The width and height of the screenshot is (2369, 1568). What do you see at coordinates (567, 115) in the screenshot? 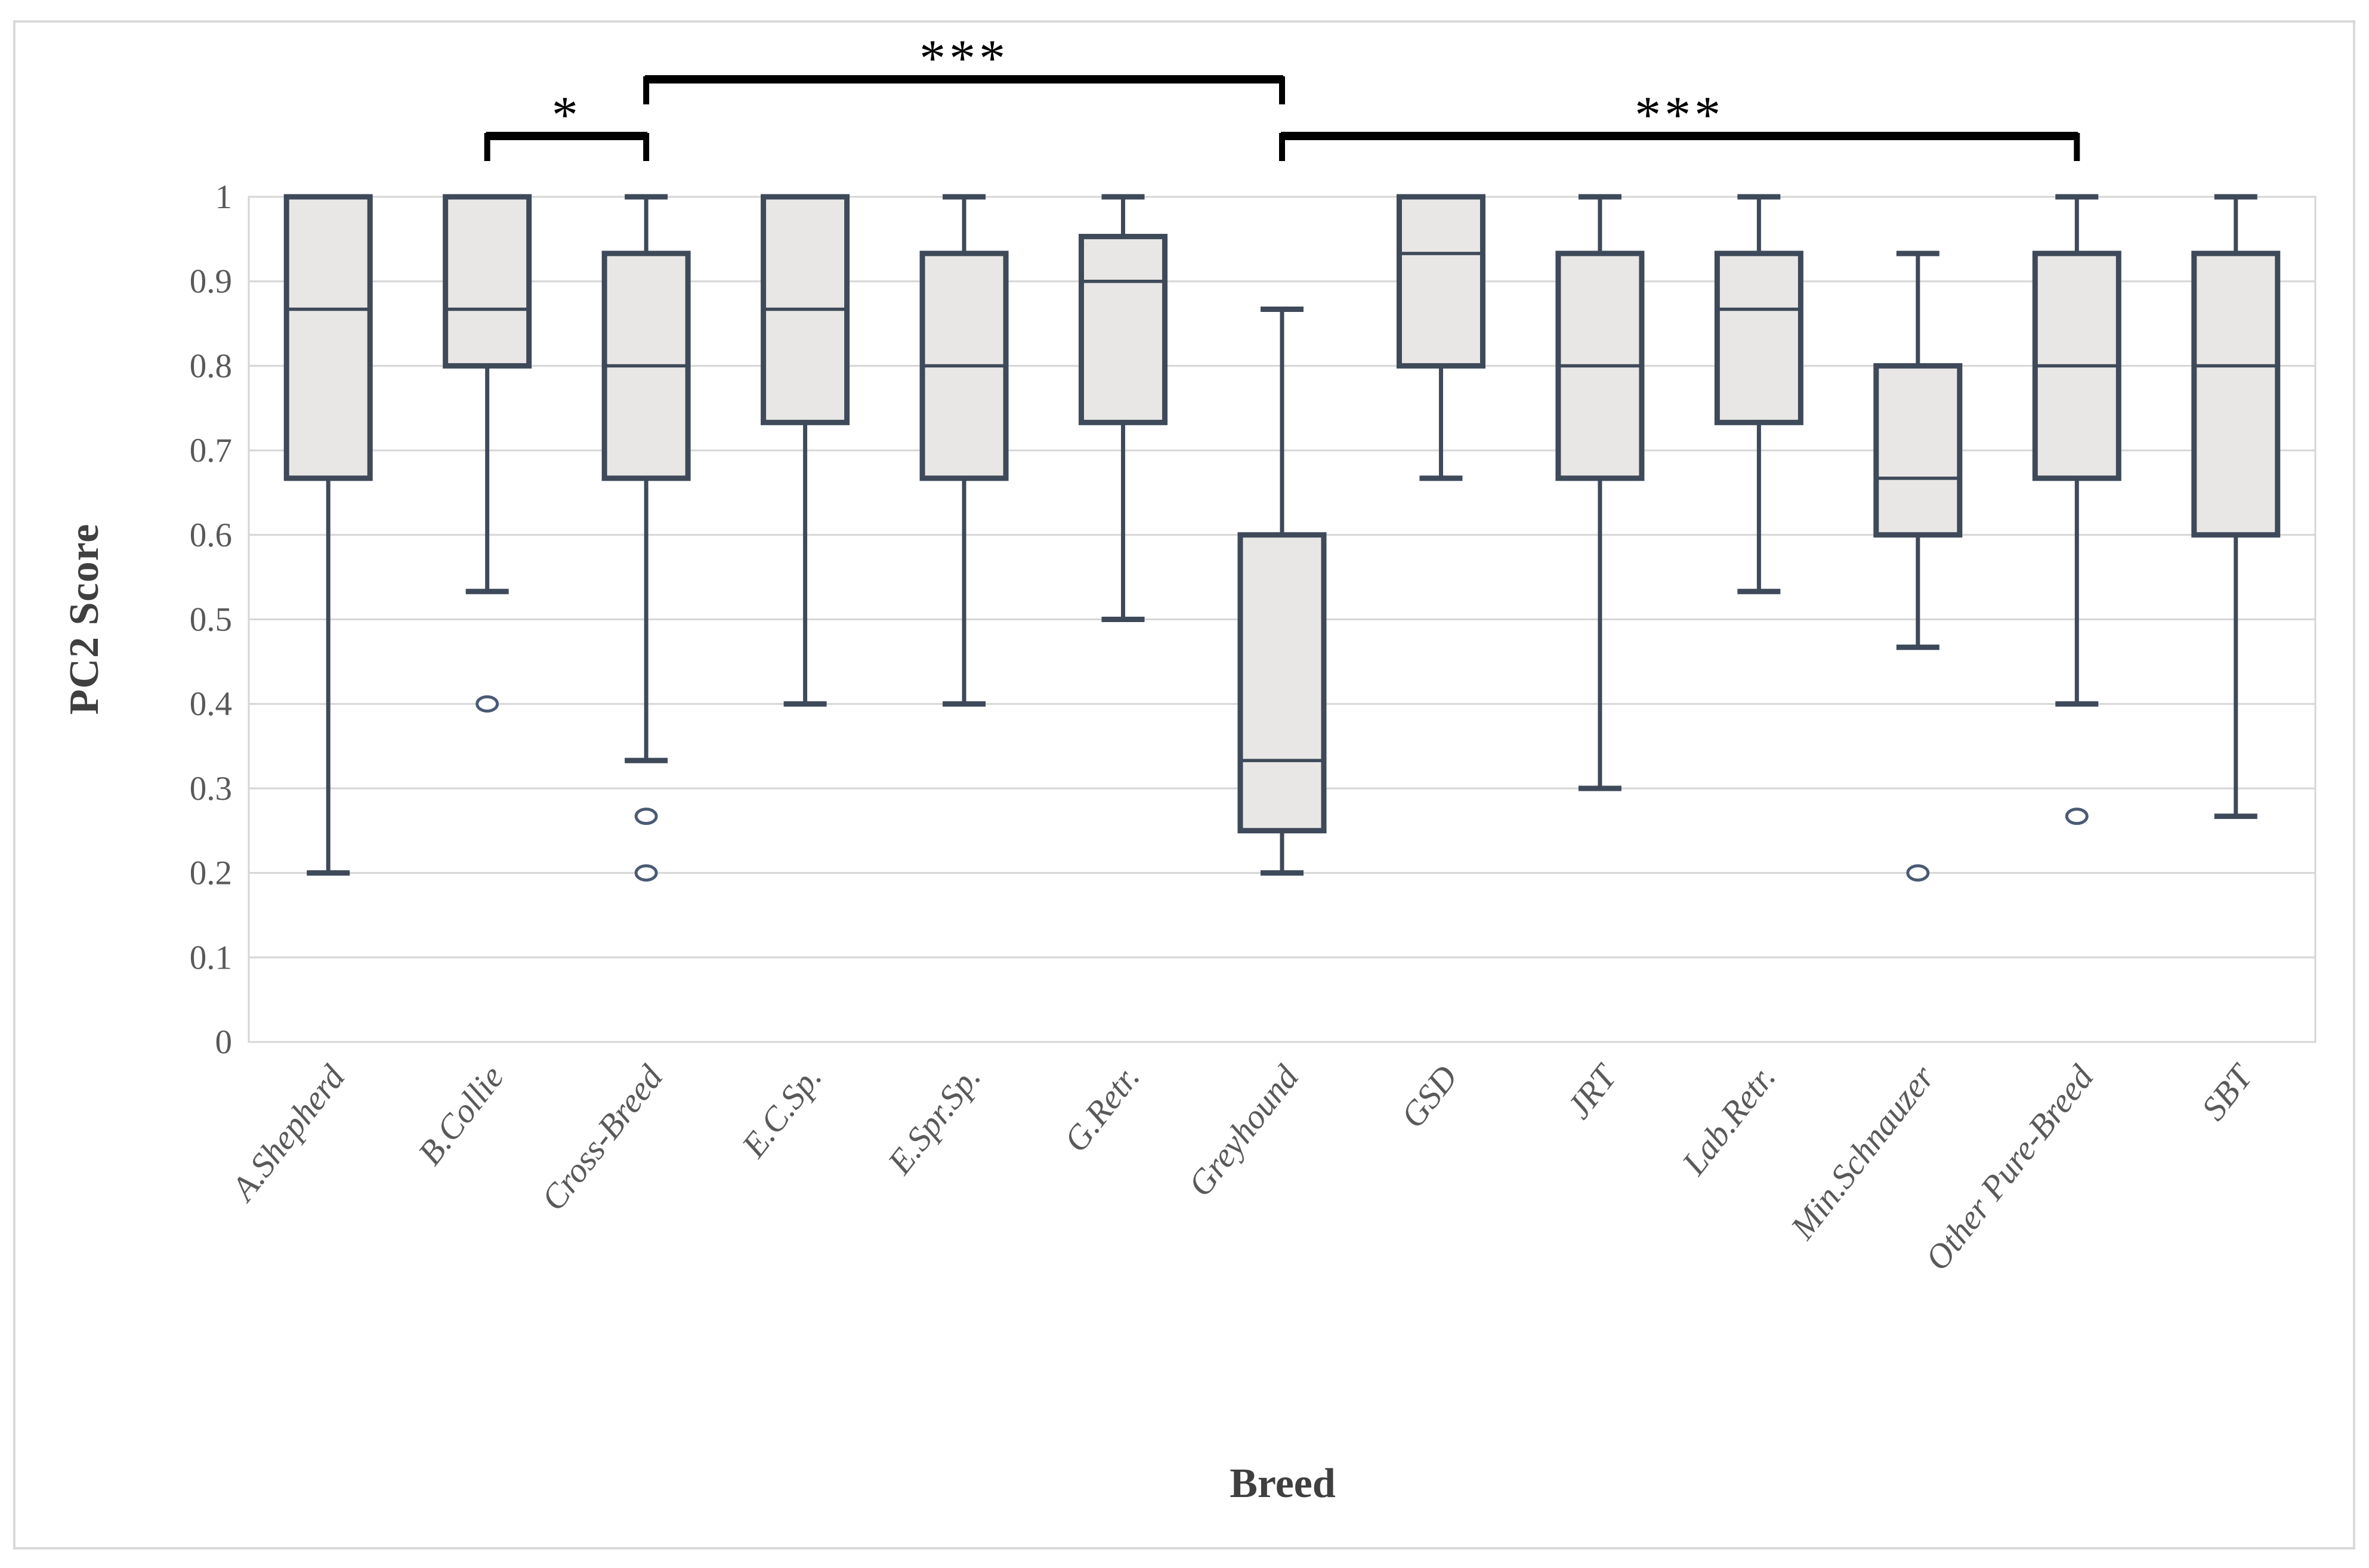
I see `significance-label: *` at bounding box center [567, 115].